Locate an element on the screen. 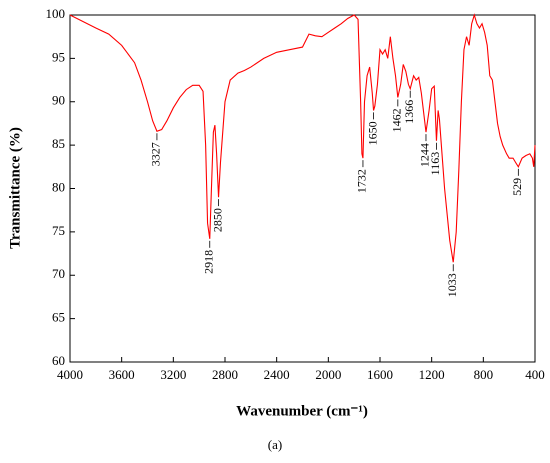  y-tick-label: 100 is located at coordinates (56, 13).